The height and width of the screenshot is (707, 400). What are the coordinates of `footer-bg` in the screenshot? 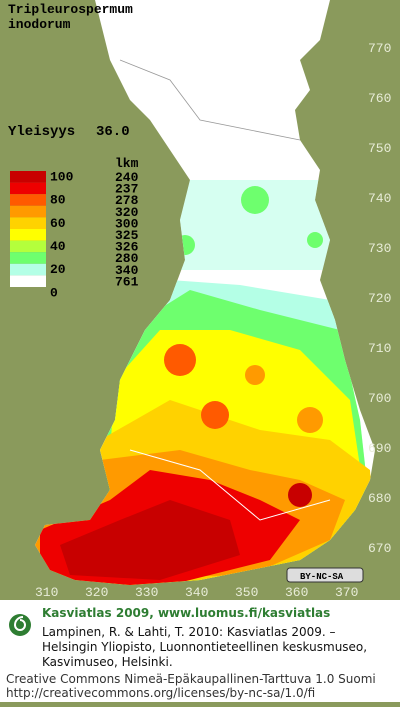 It's located at (200, 651).